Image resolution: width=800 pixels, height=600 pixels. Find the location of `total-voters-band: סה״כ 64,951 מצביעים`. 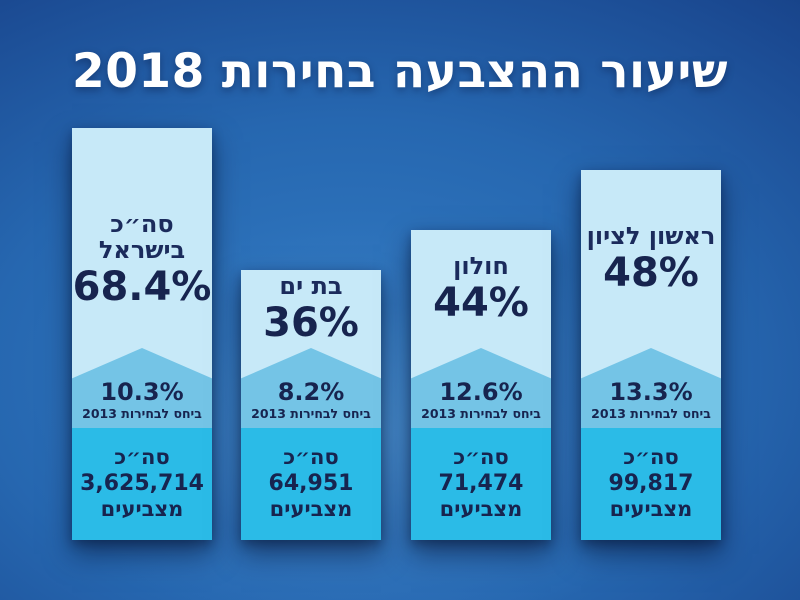

total-voters-band: סה״כ 64,951 מצביעים is located at coordinates (311, 484).